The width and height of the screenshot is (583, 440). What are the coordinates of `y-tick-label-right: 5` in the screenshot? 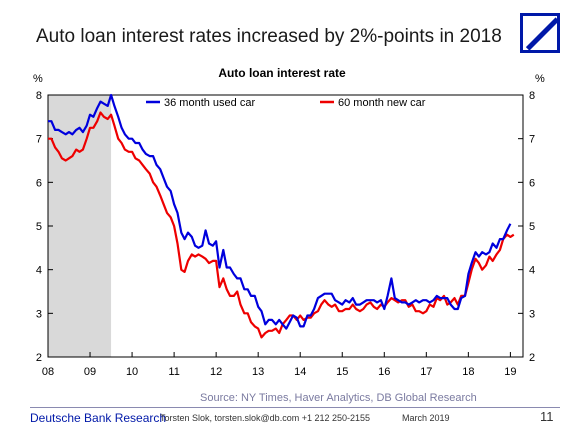 It's located at (532, 227).